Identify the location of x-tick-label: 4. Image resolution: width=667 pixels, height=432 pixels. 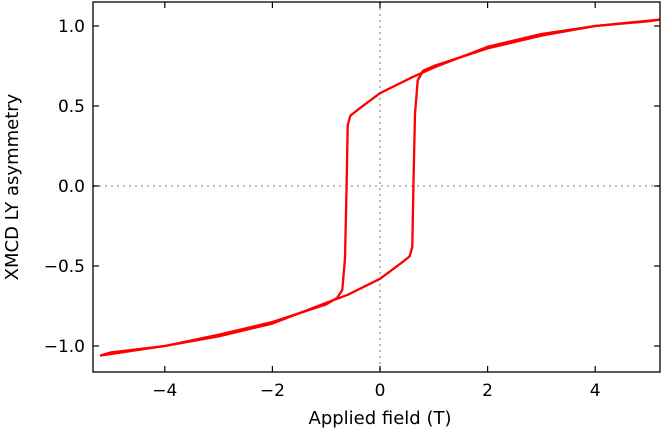
(595, 391).